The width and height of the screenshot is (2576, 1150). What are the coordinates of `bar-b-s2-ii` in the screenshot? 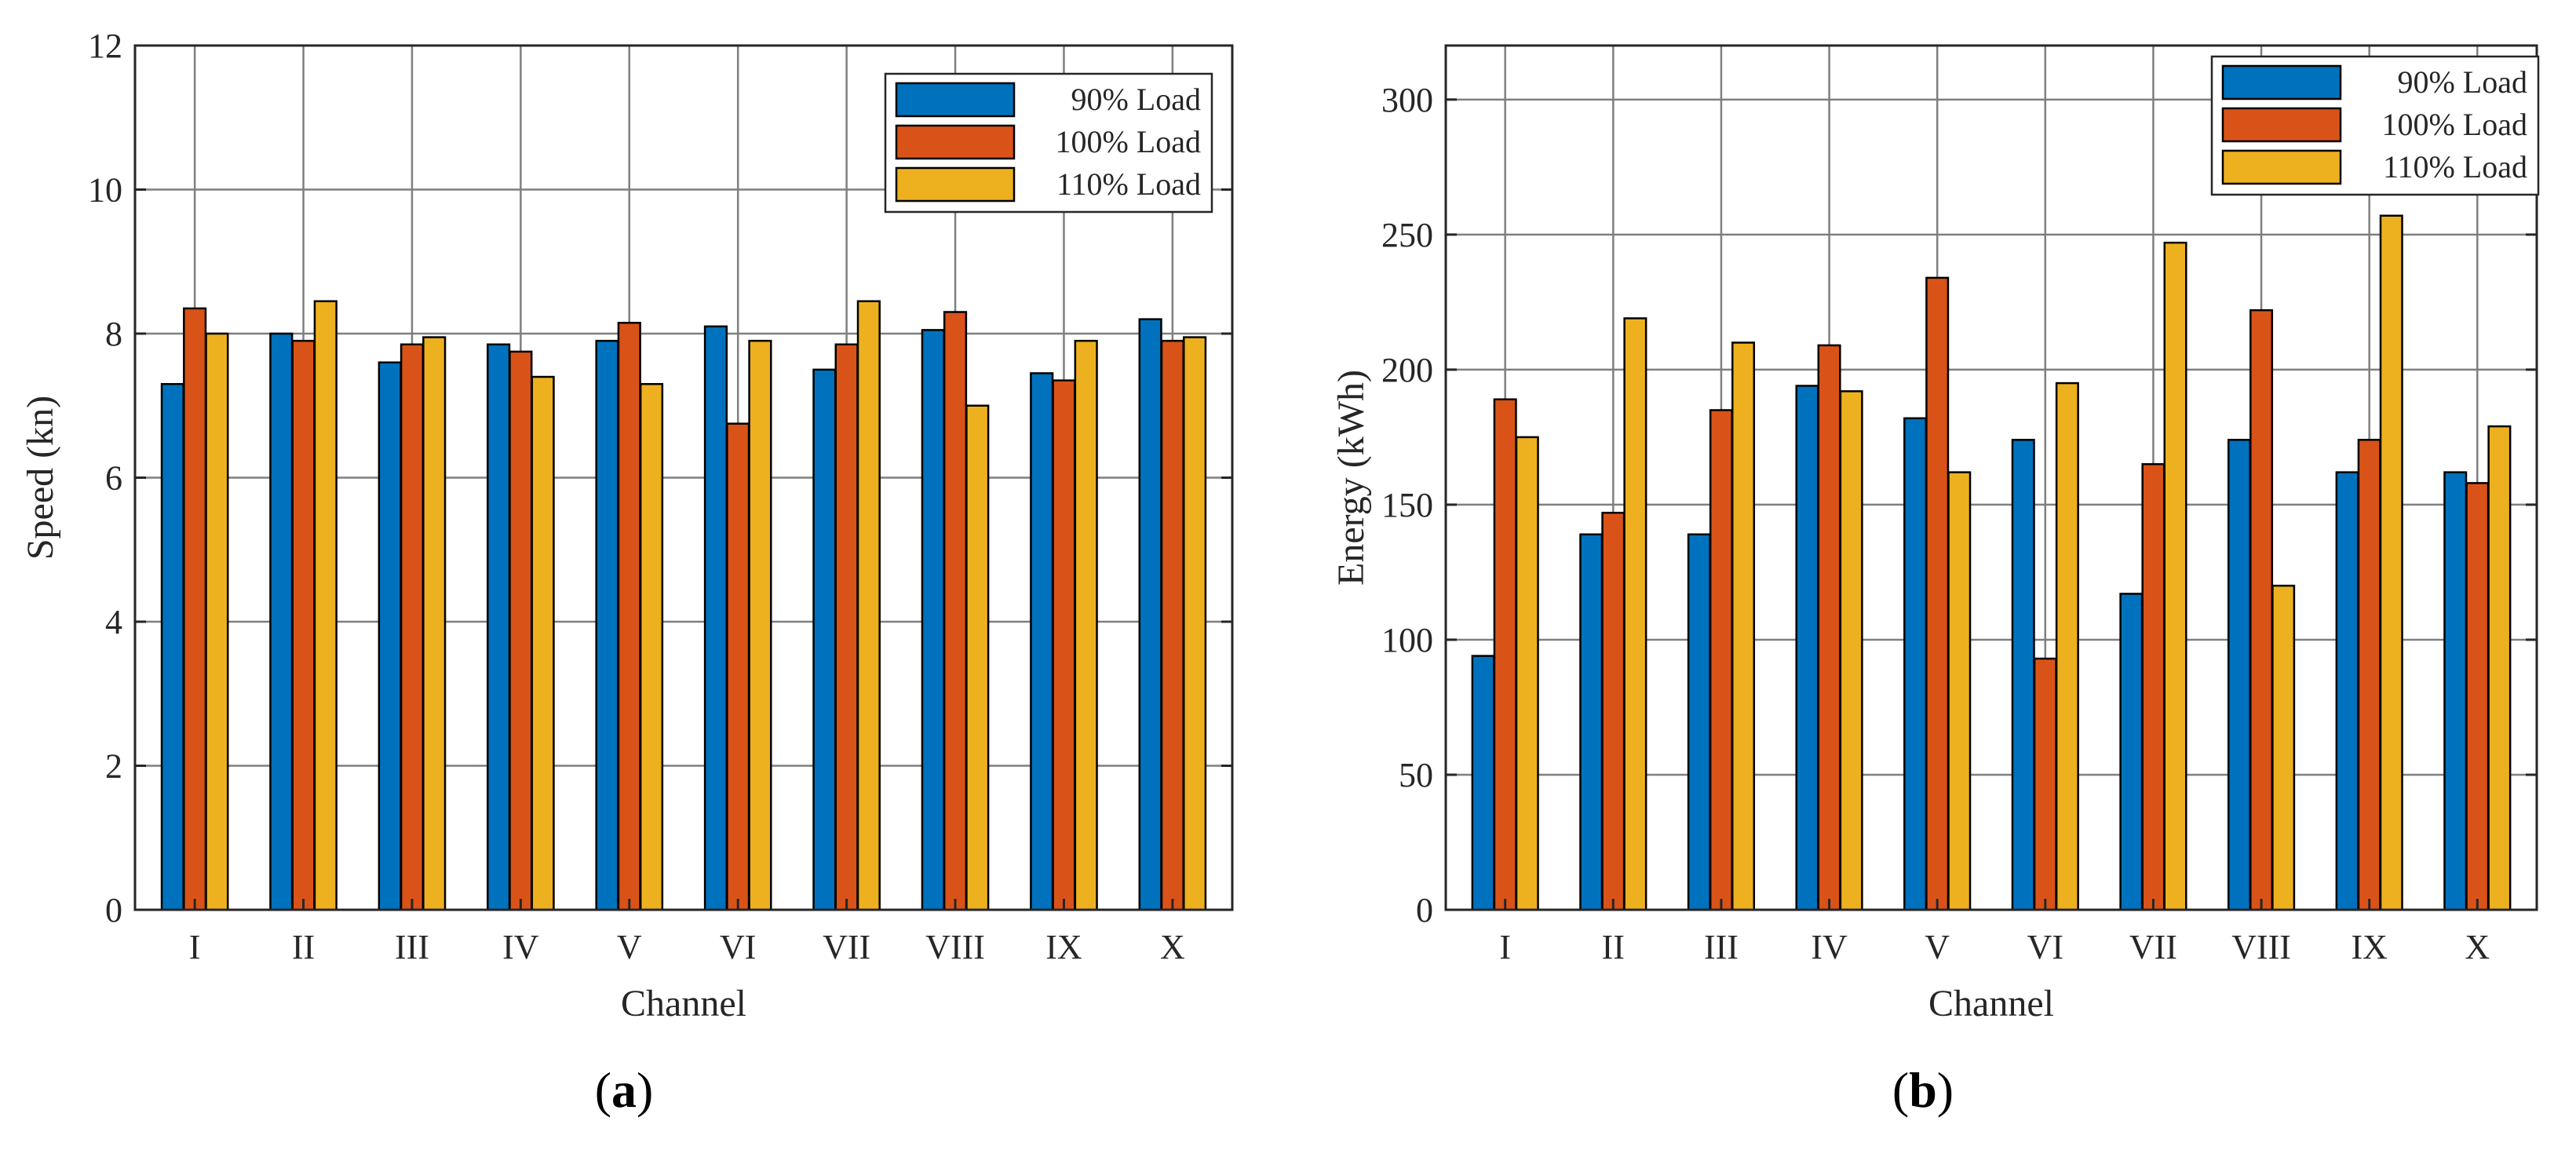 It's located at (1613, 711).